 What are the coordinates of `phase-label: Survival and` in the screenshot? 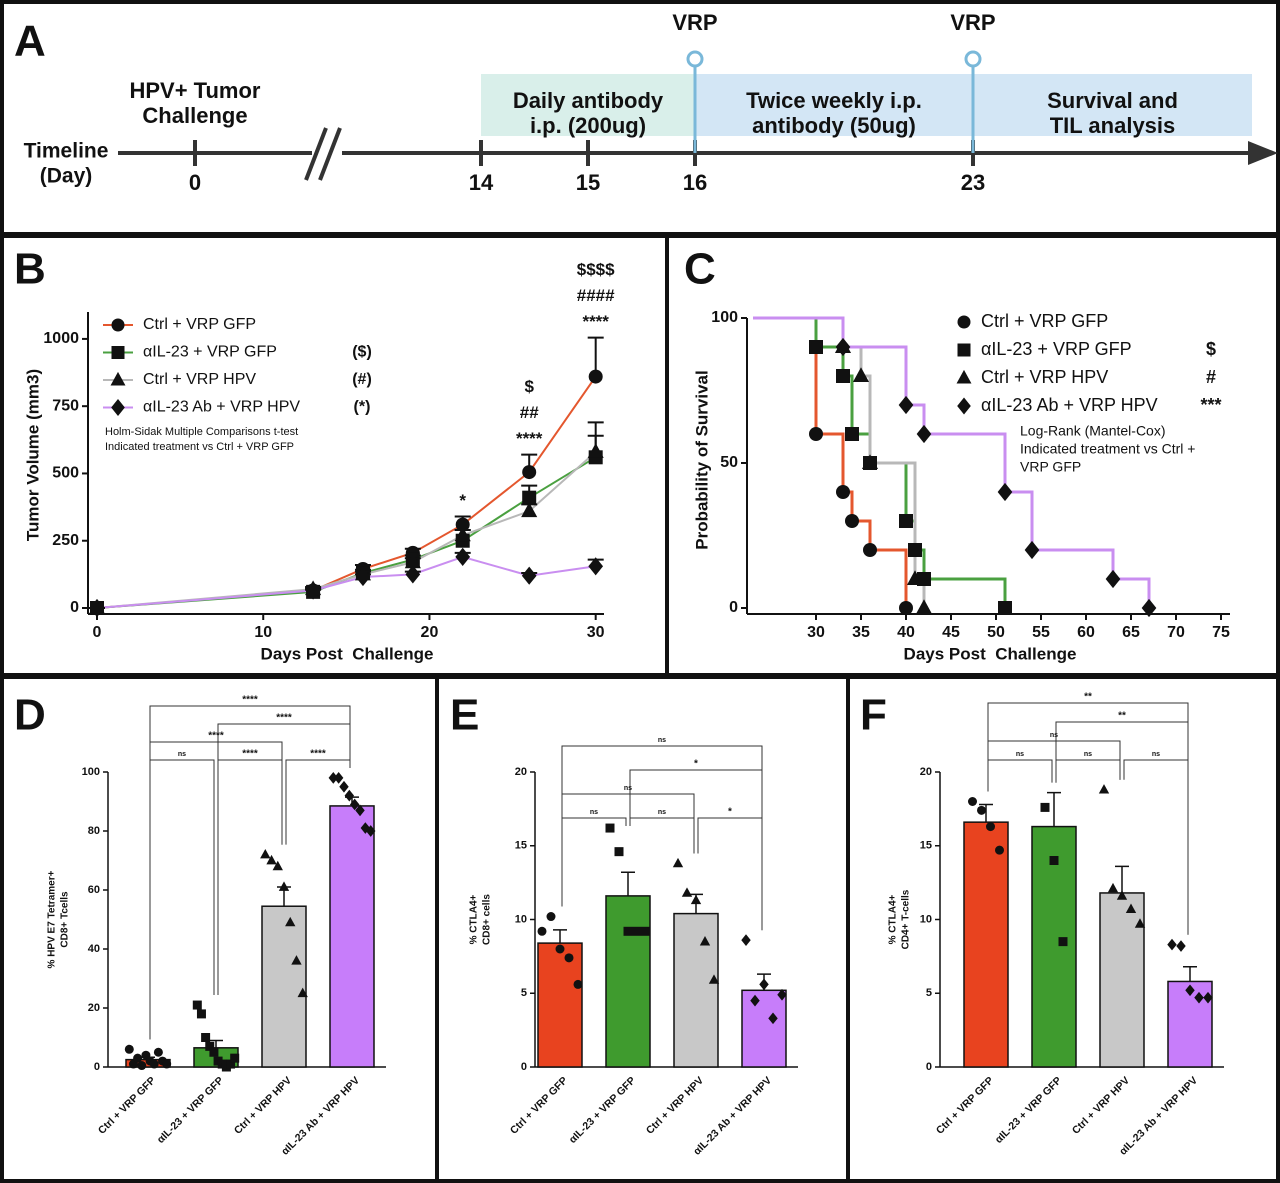 It's located at (1112, 100).